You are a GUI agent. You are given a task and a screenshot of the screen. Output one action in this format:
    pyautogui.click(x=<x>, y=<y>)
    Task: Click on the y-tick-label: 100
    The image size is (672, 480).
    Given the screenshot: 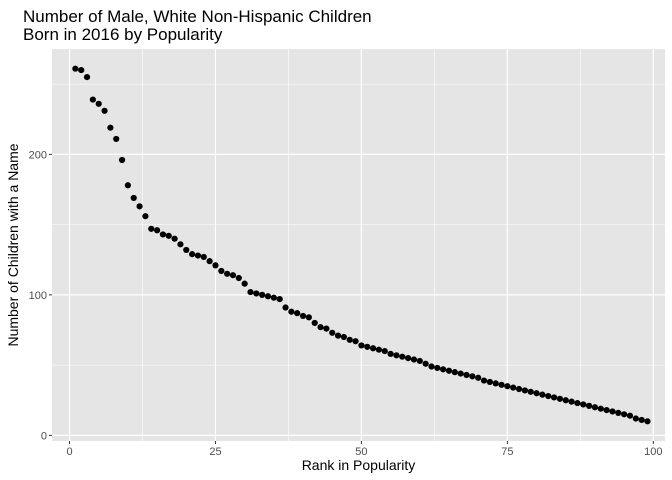 What is the action you would take?
    pyautogui.click(x=38, y=296)
    